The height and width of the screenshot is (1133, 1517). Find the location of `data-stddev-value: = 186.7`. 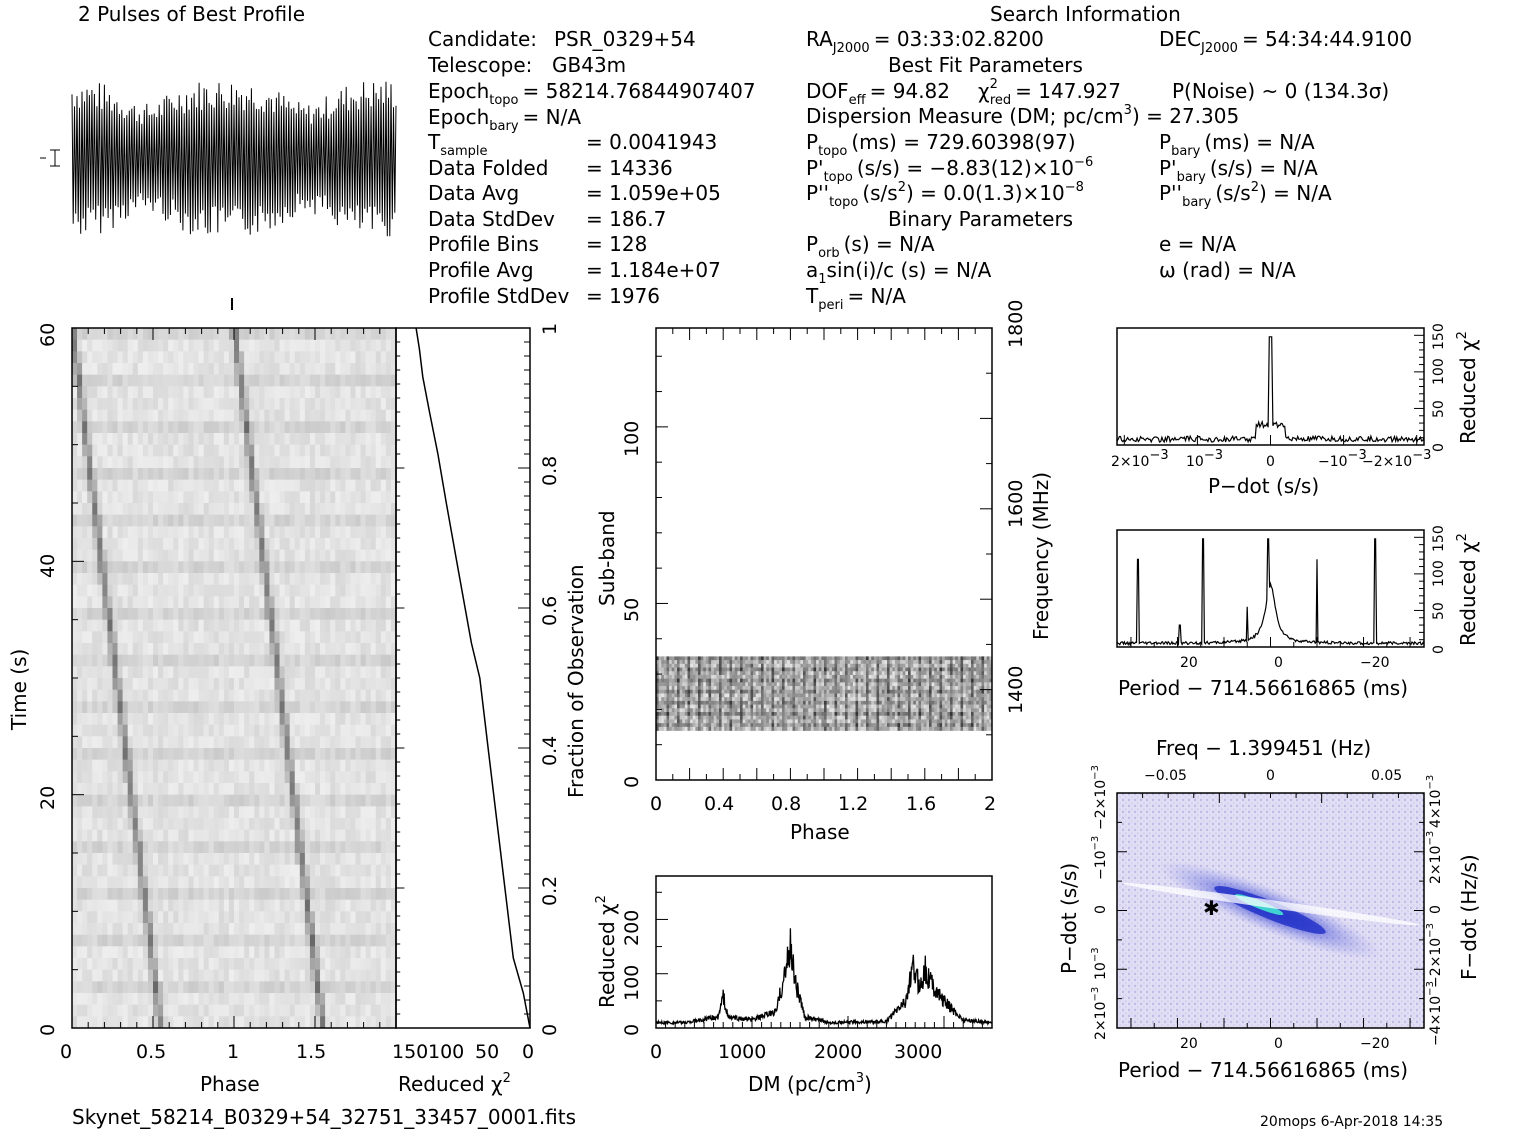

data-stddev-value: = 186.7 is located at coordinates (626, 219).